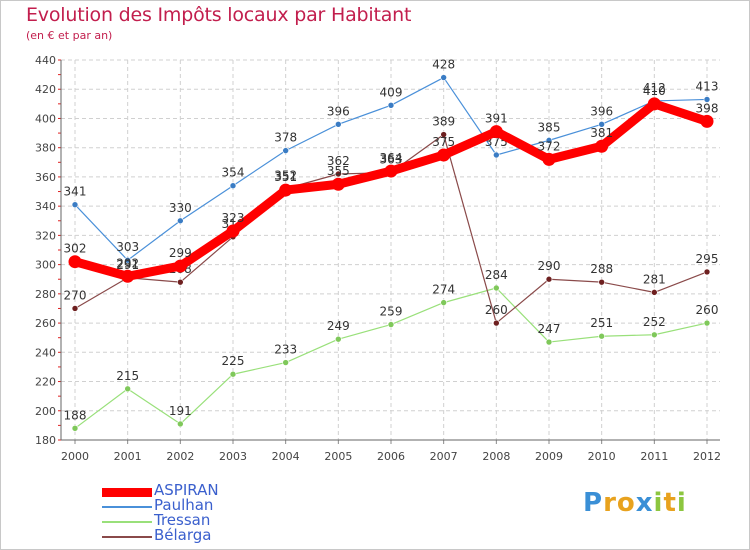 This screenshot has height=550, width=750. I want to click on x-tick-label: 2010, so click(602, 456).